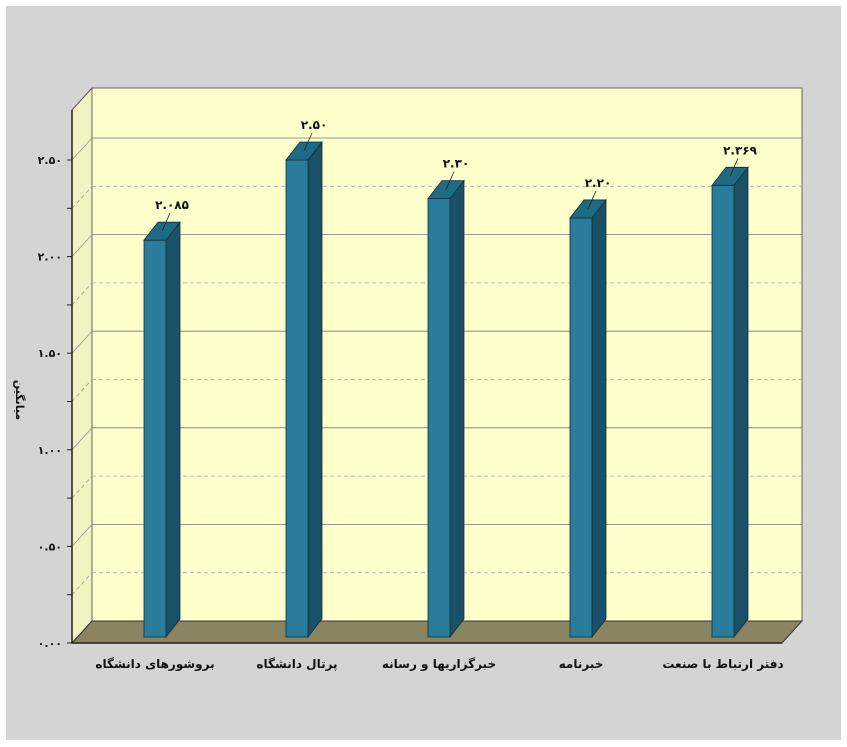  Describe the element at coordinates (314, 125) in the screenshot. I see `data-label: ۲.۵۰` at that location.